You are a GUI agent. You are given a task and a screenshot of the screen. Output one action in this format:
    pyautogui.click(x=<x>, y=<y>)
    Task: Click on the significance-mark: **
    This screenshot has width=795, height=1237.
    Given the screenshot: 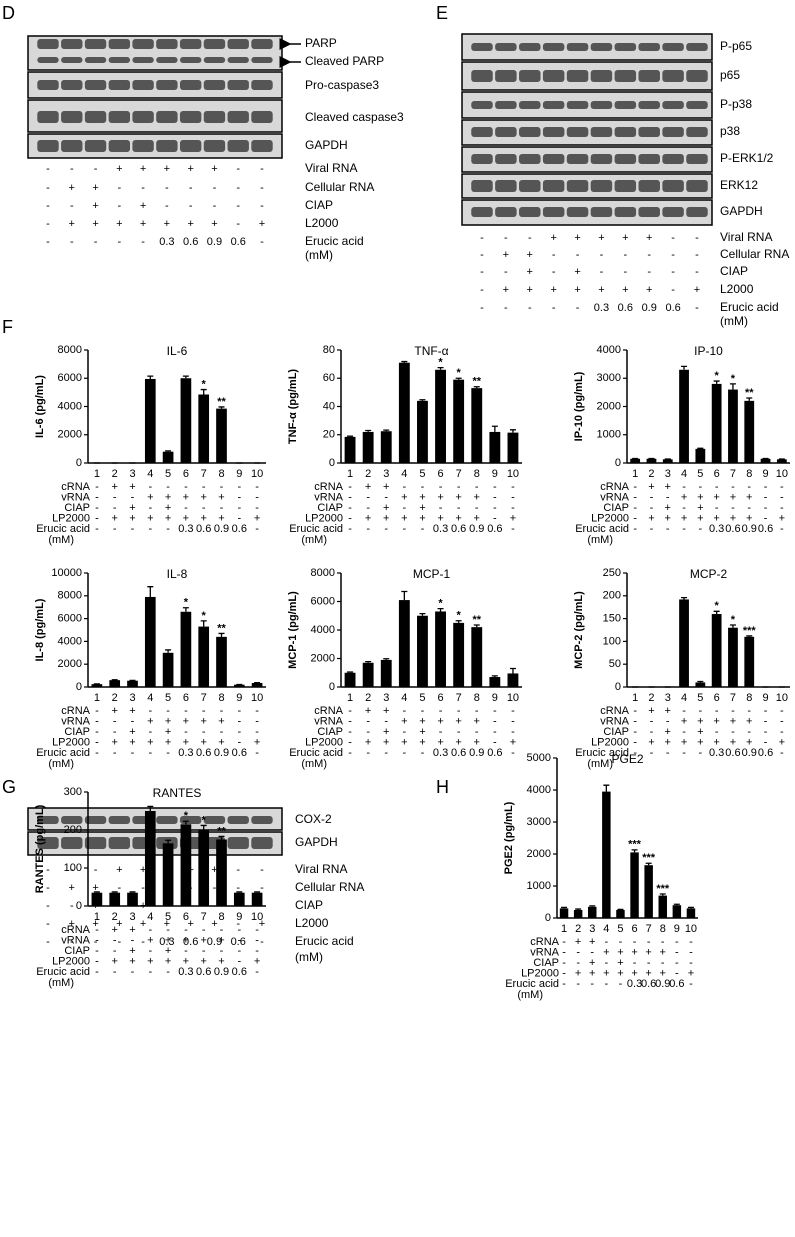 What is the action you would take?
    pyautogui.click(x=221, y=628)
    